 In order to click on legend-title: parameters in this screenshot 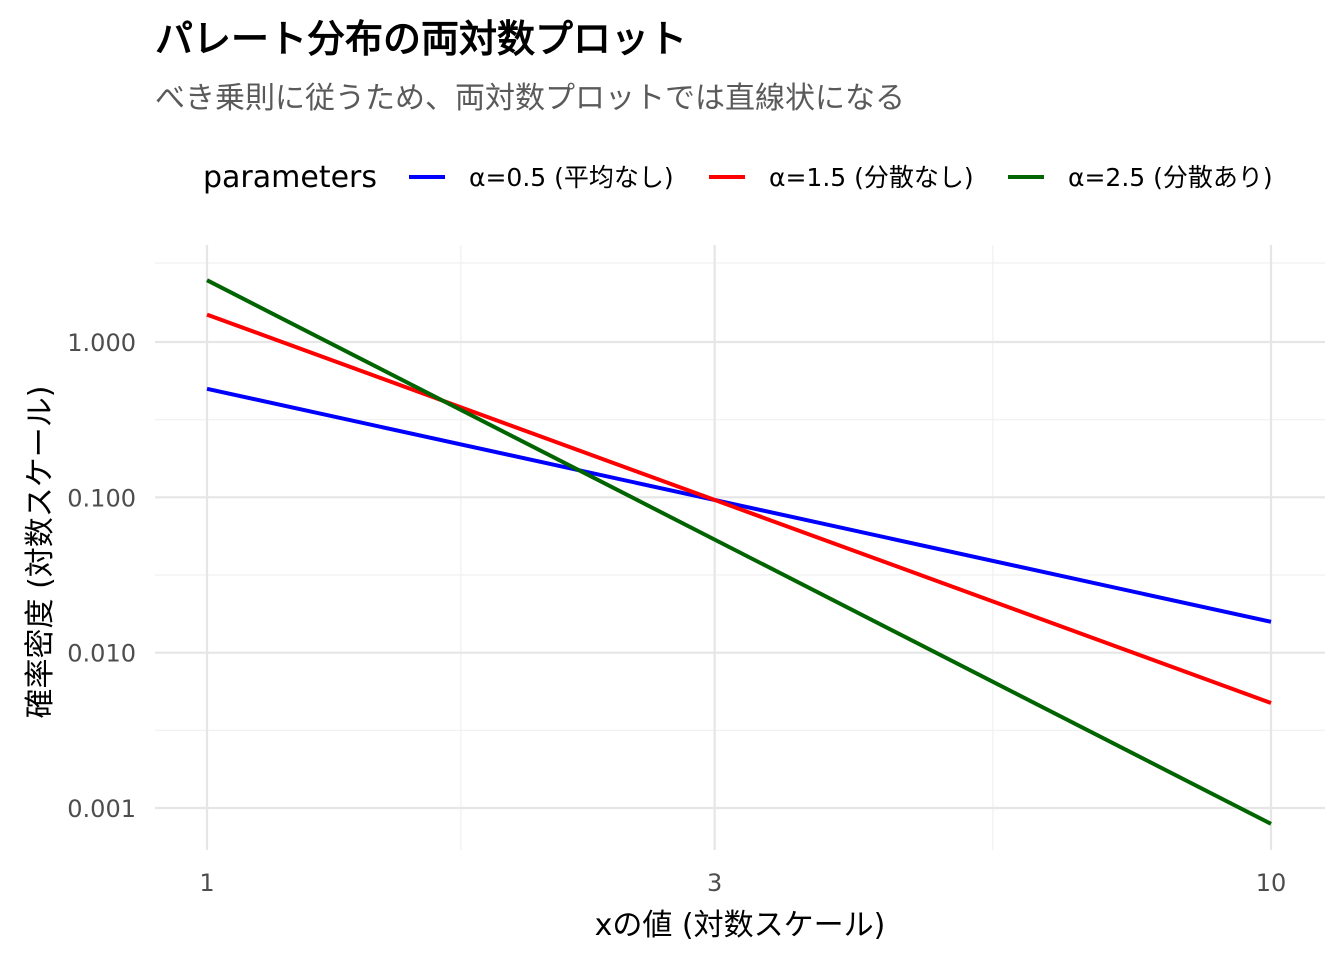, I will do `click(290, 177)`.